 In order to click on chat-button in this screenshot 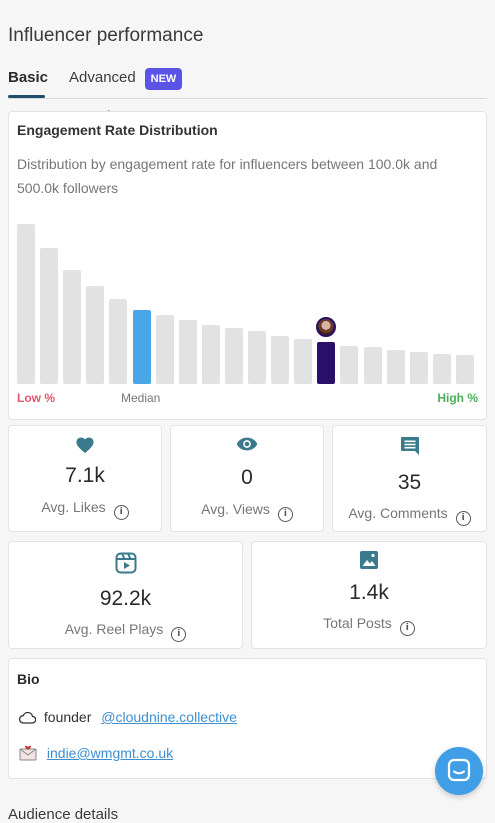, I will do `click(459, 771)`.